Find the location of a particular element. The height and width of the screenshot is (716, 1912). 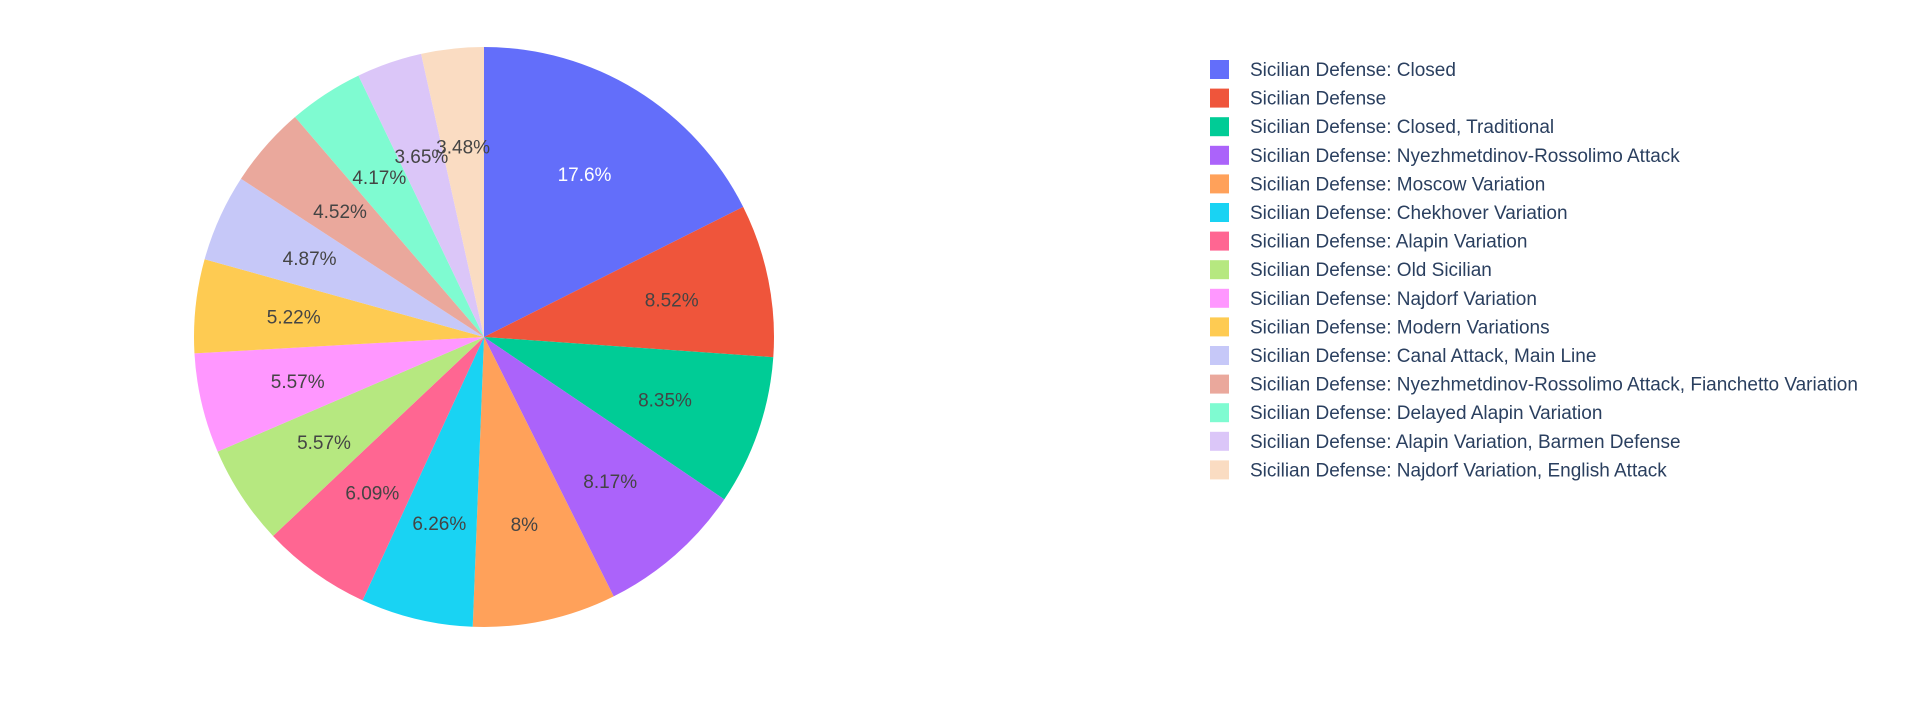

legend-item: Sicilian Defense: Alapin Variation is located at coordinates (1368, 242).